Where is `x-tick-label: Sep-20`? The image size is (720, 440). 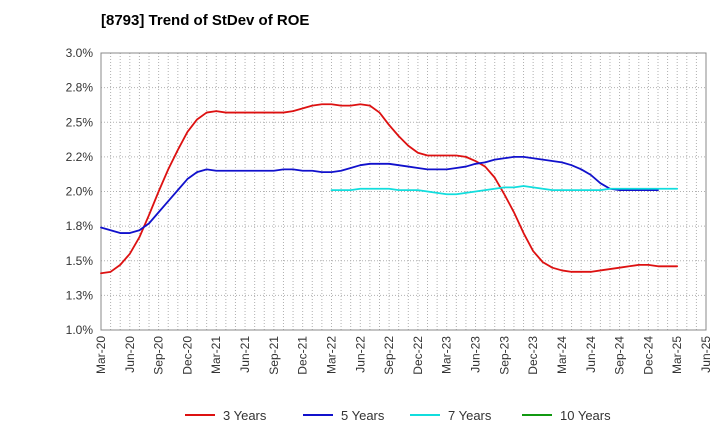
x-tick-label: Sep-20 is located at coordinates (159, 355).